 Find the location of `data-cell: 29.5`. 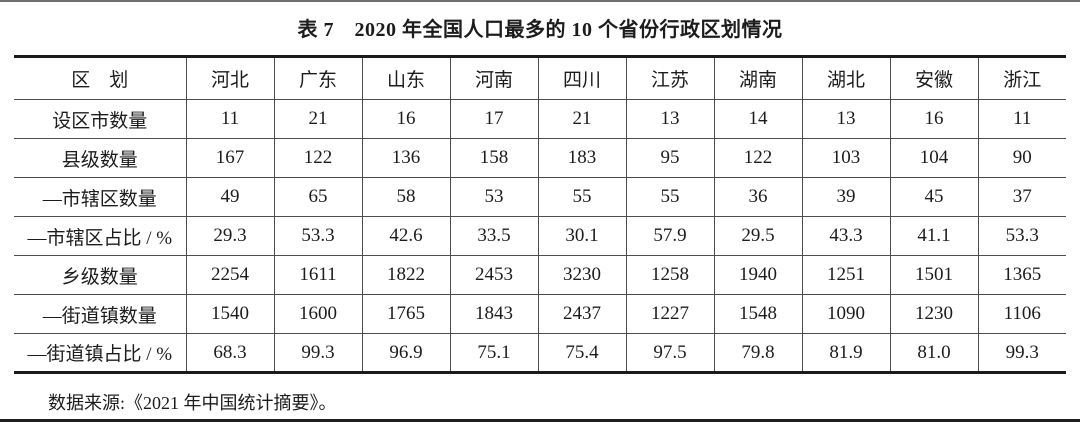

data-cell: 29.5 is located at coordinates (757, 236).